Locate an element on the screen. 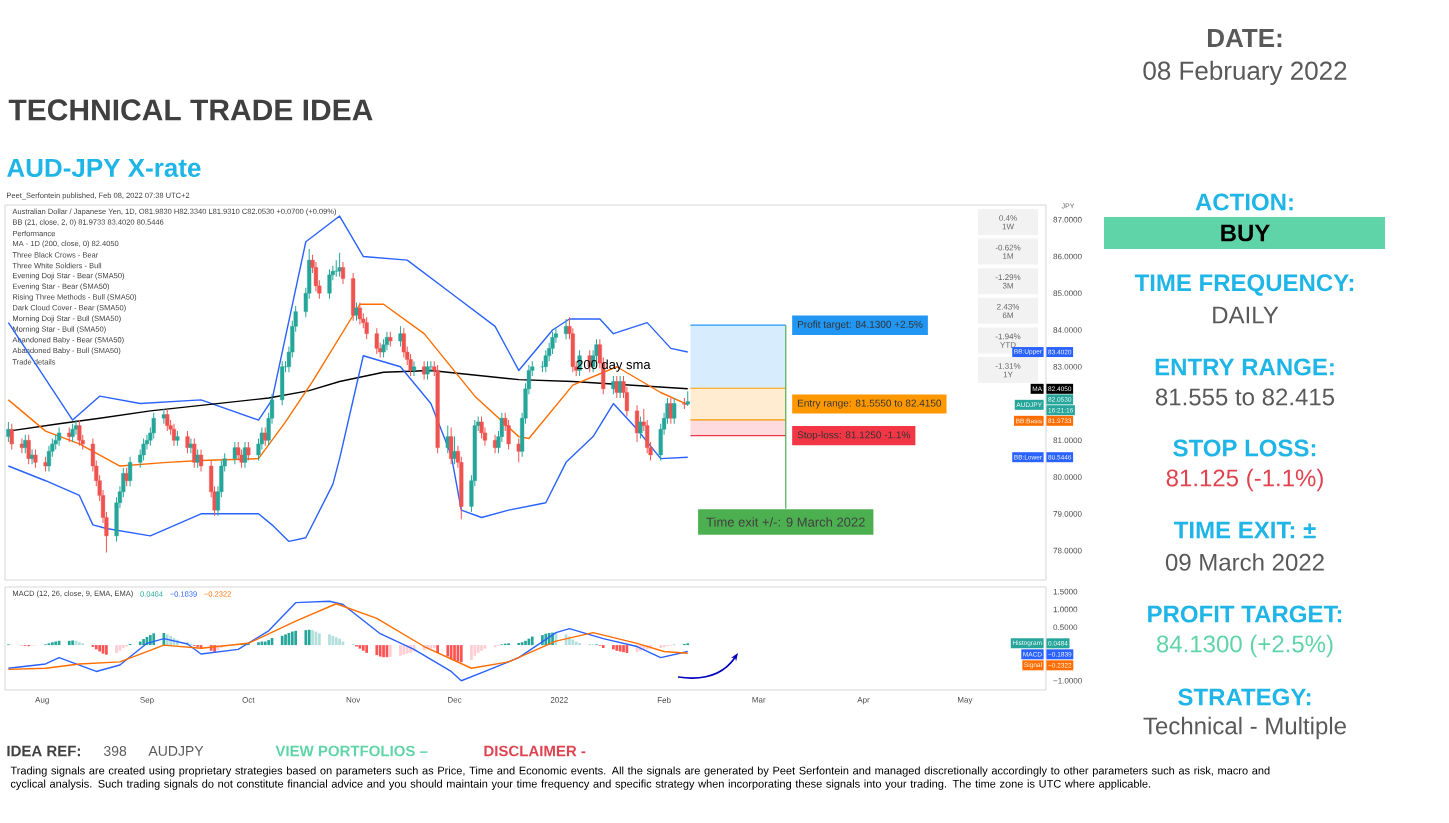 The height and width of the screenshot is (823, 1449). chart-subtitle: AUD-JPY X-rate is located at coordinates (104, 168).